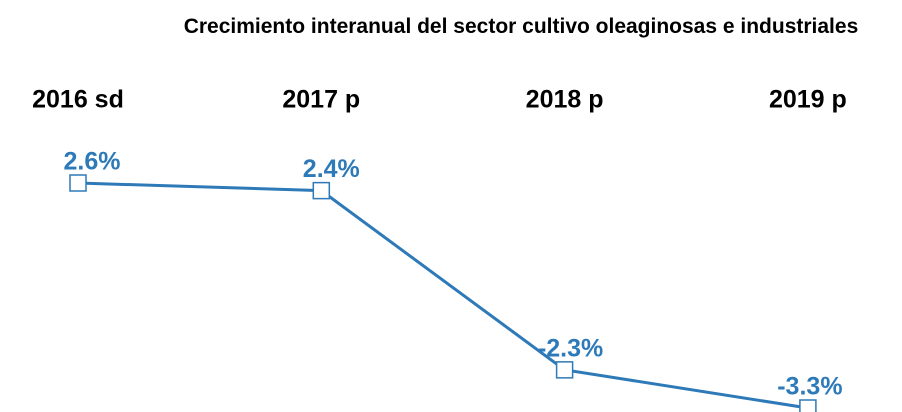 This screenshot has width=902, height=412. I want to click on data-label: -3.3%, so click(809, 387).